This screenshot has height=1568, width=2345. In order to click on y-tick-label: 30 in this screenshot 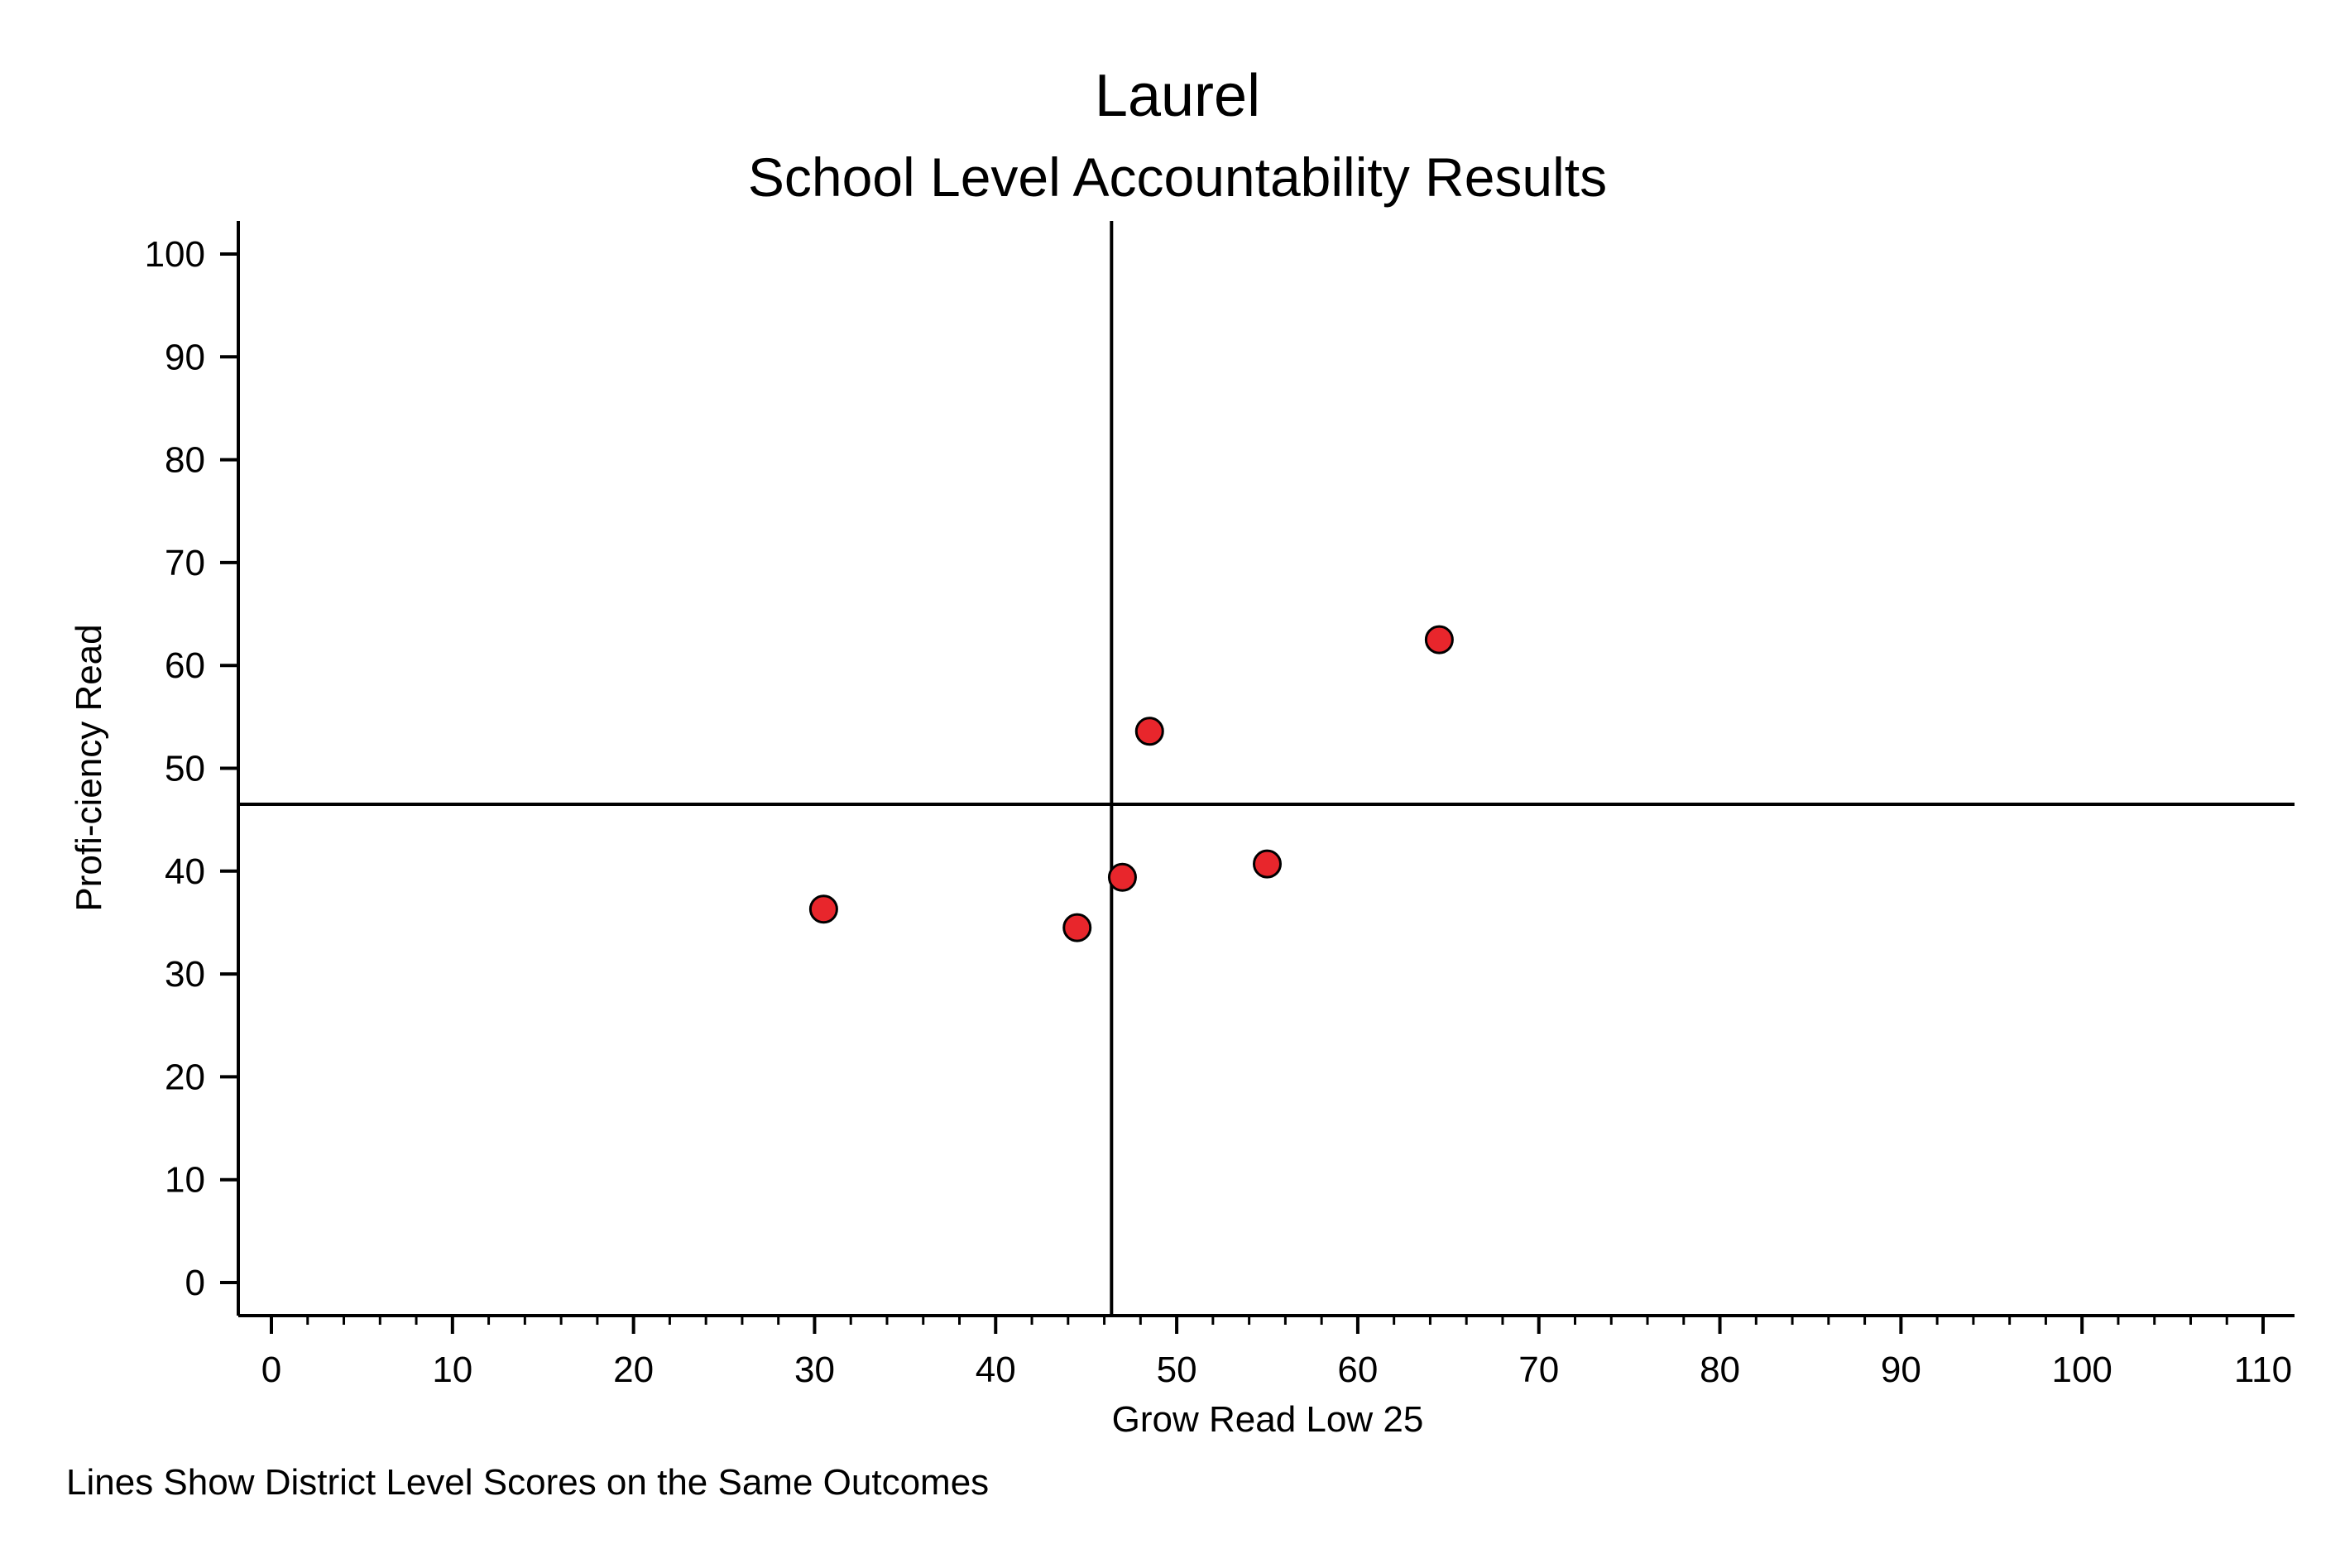, I will do `click(185, 975)`.